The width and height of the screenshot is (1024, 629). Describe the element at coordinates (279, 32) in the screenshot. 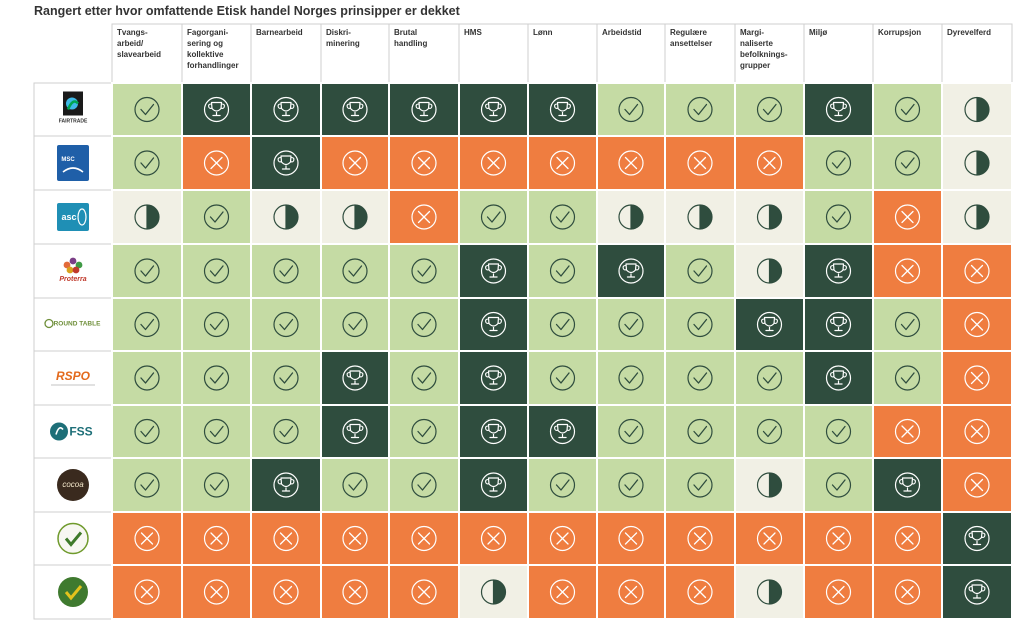

I see `column-header-label: Barnearbeid` at that location.